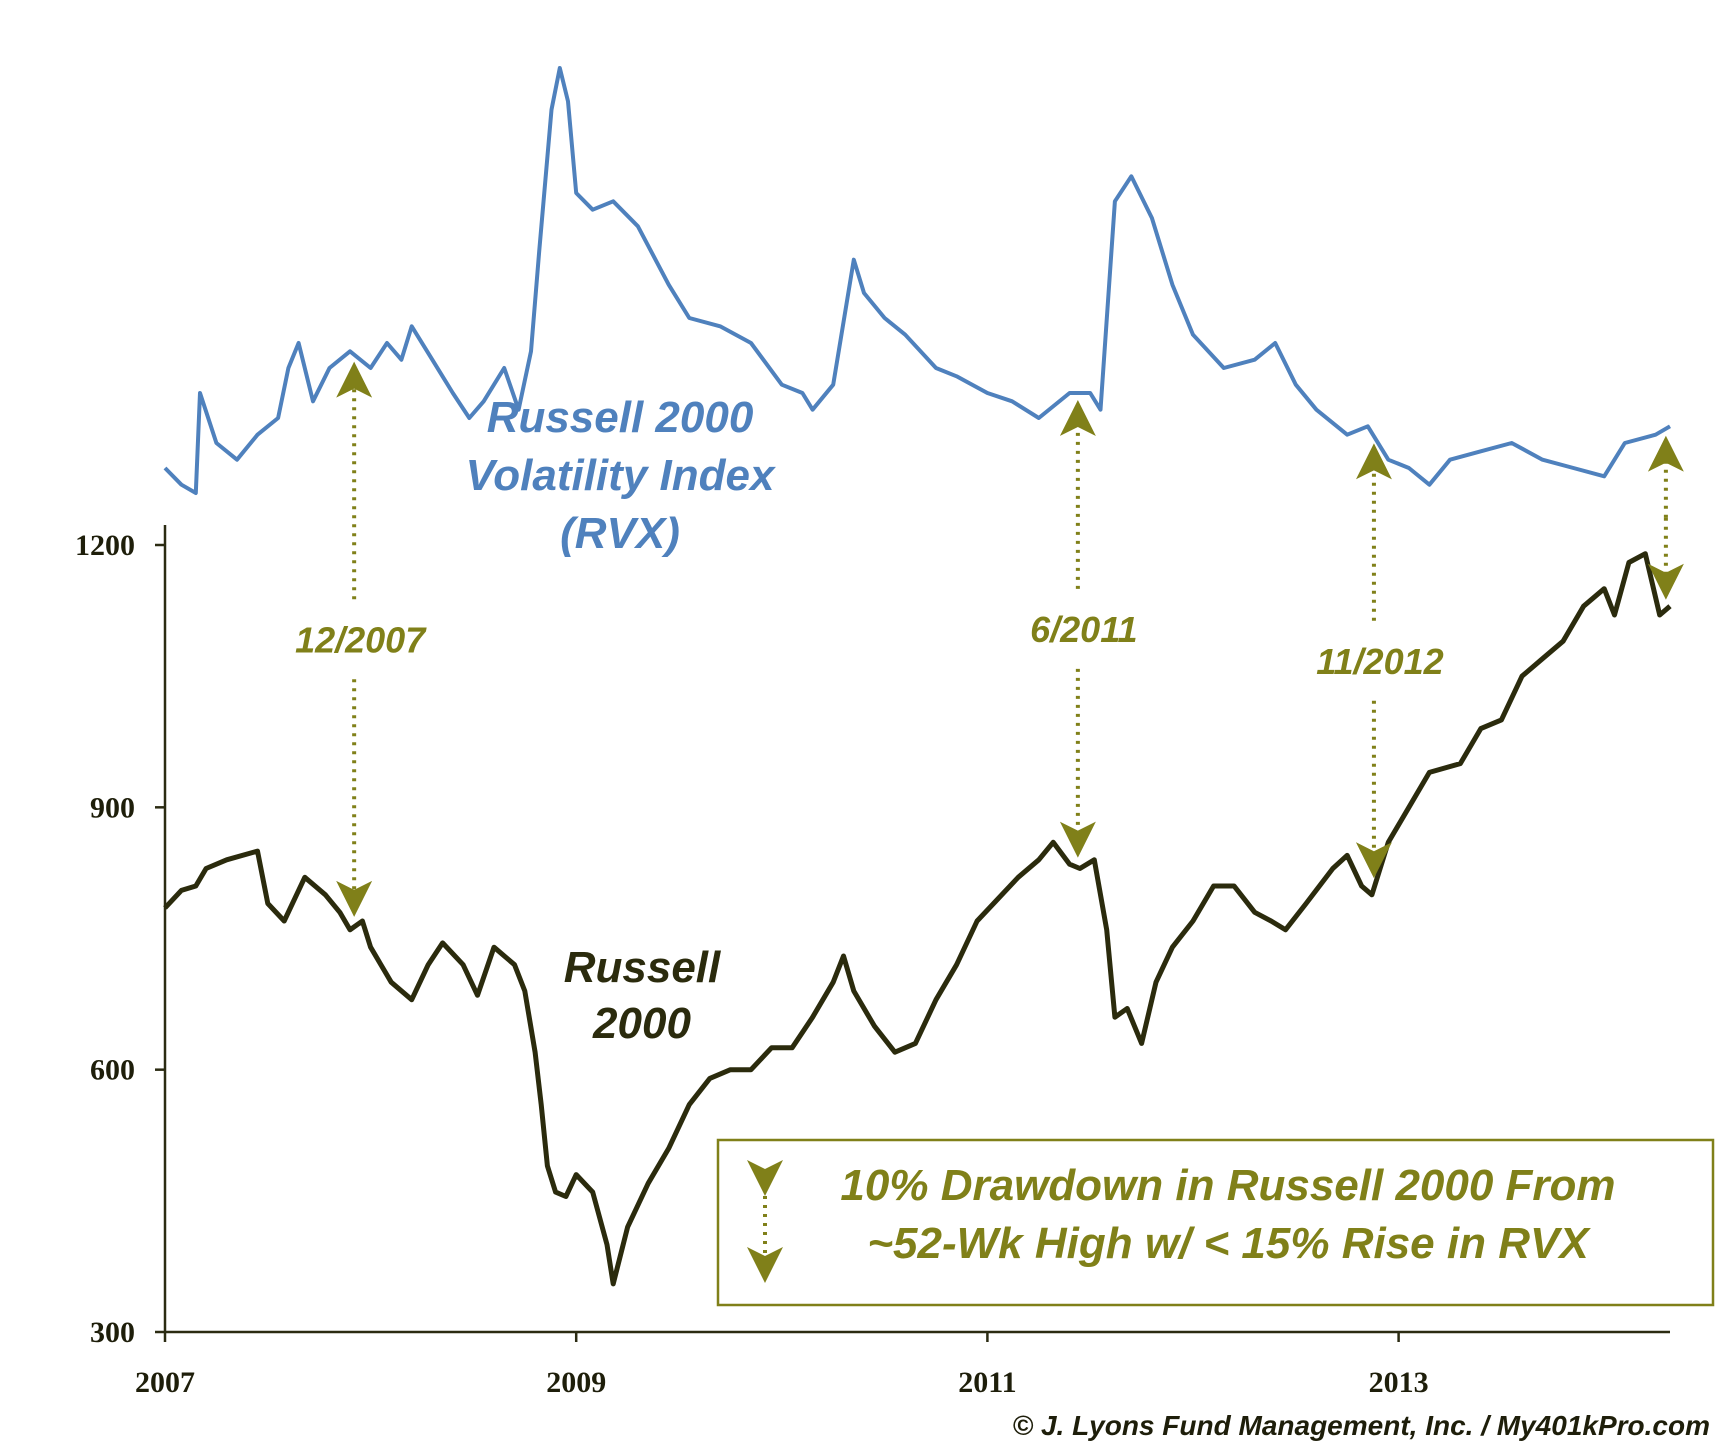 The width and height of the screenshot is (1728, 1450). What do you see at coordinates (105, 545) in the screenshot?
I see `y-tick-label: 1200` at bounding box center [105, 545].